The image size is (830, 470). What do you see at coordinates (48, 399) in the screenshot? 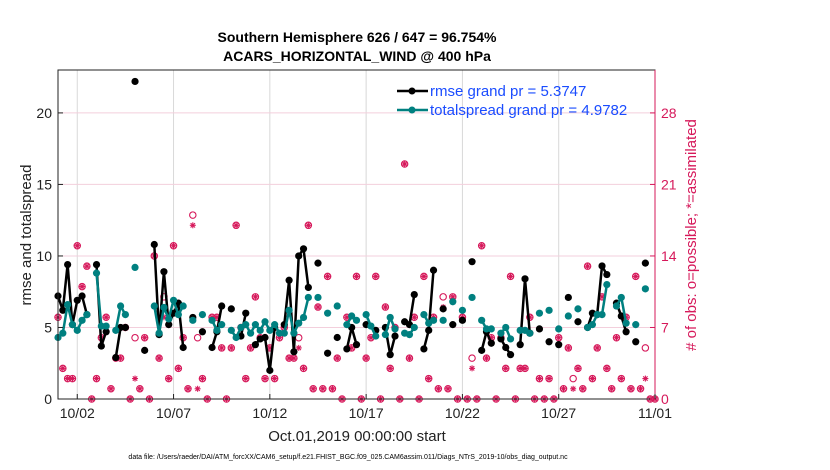
I see `y-tick-label: 0` at bounding box center [48, 399].